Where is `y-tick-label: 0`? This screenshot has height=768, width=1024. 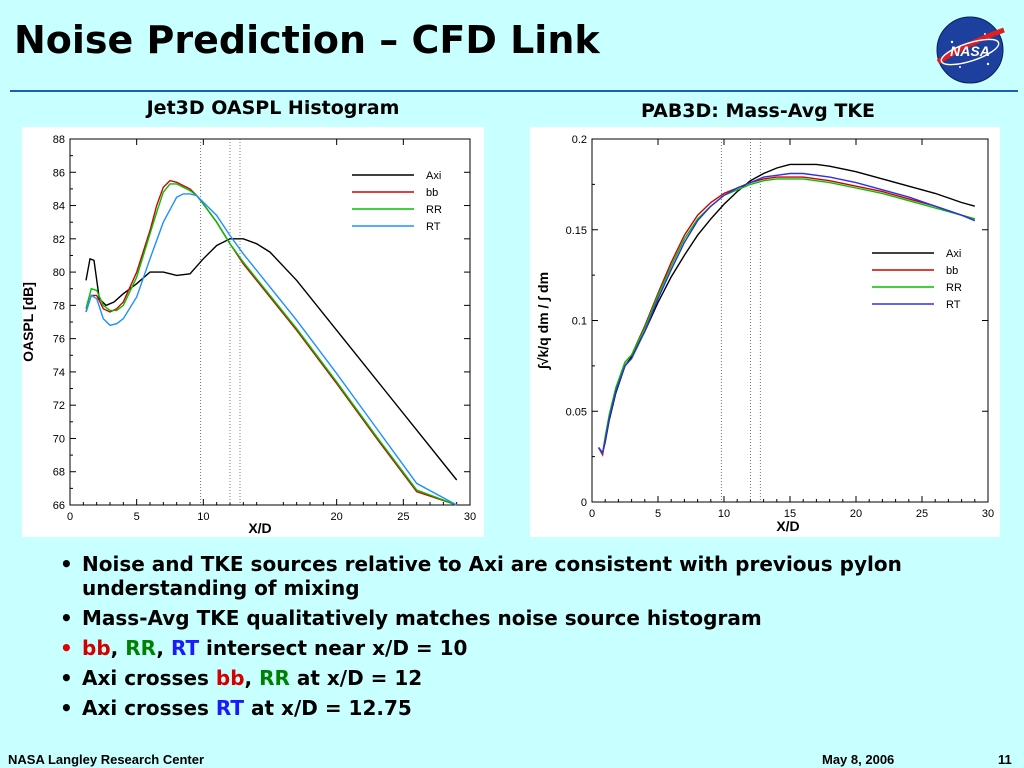
y-tick-label: 0 is located at coordinates (584, 503).